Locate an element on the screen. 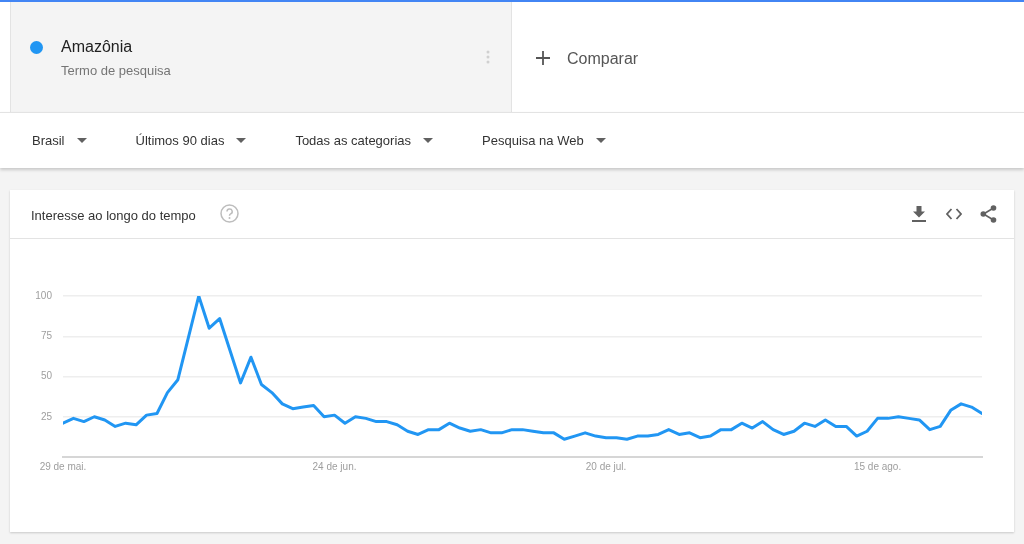 Image resolution: width=1024 pixels, height=544 pixels. y-tick-label: 100 is located at coordinates (44, 295).